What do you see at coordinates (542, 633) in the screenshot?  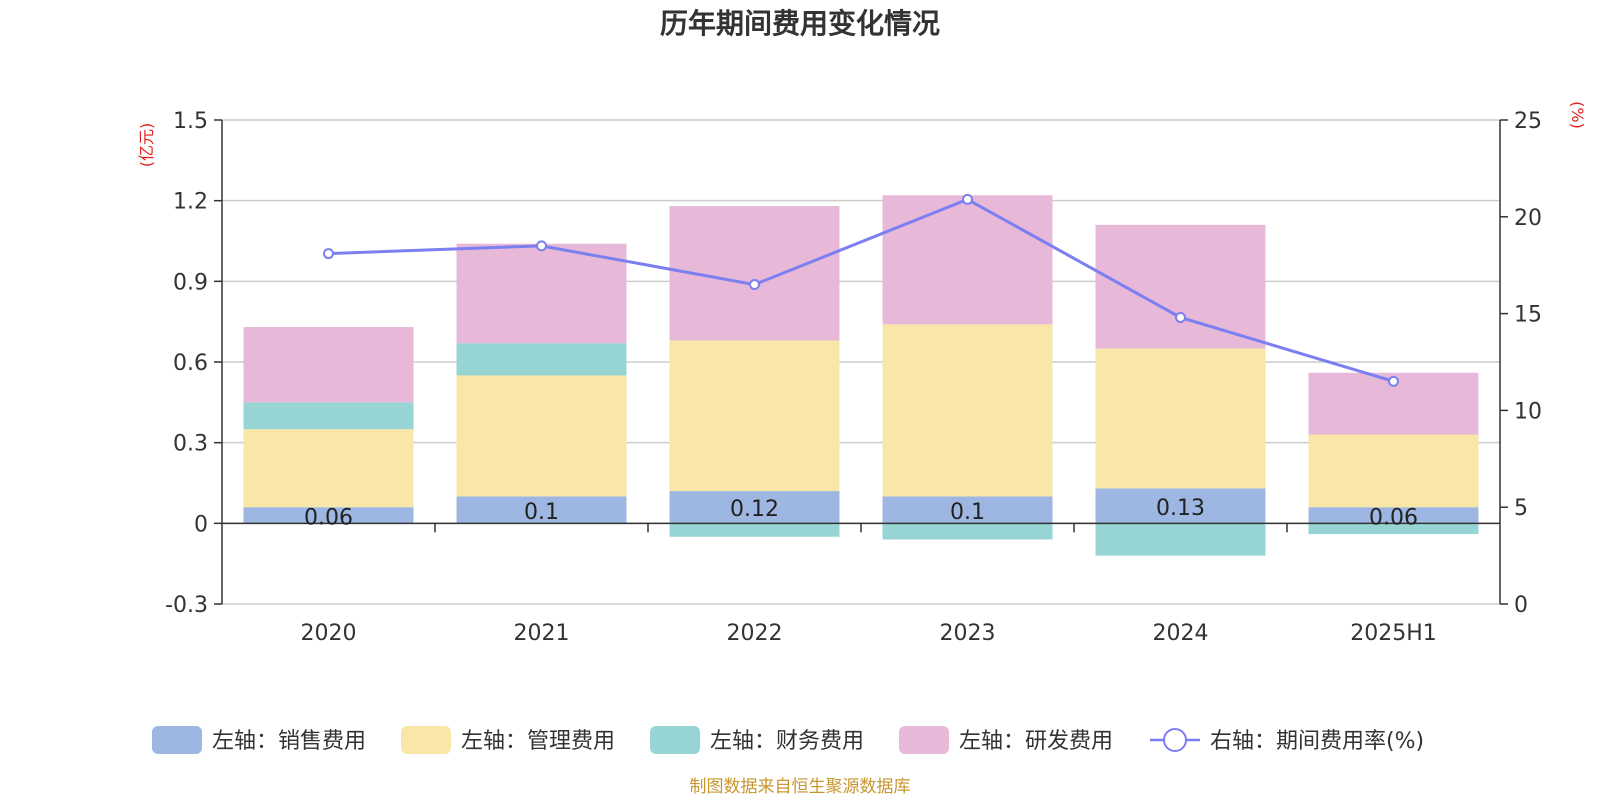 I see `x-axis-tick-label: 2021` at bounding box center [542, 633].